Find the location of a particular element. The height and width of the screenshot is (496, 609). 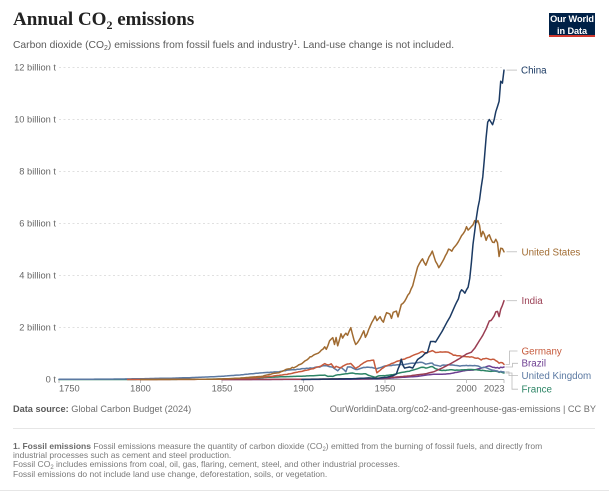

svg-text: 0 t is located at coordinates (51, 380).